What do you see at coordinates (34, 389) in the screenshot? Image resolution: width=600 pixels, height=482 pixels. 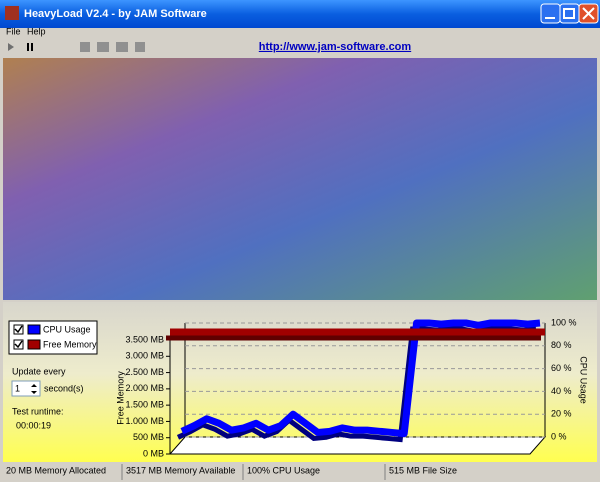 I see `spinner-arrows` at bounding box center [34, 389].